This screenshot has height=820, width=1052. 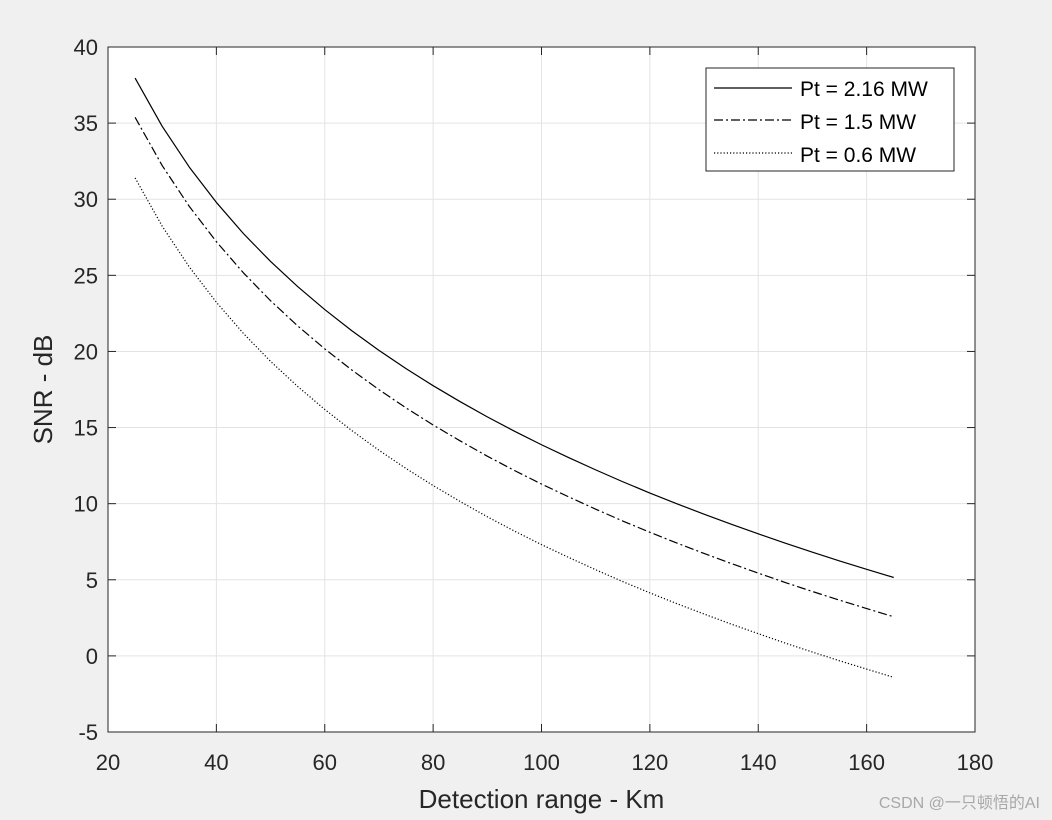 I want to click on watermark-text: CSDN @一只顿悟的AI, so click(x=959, y=803).